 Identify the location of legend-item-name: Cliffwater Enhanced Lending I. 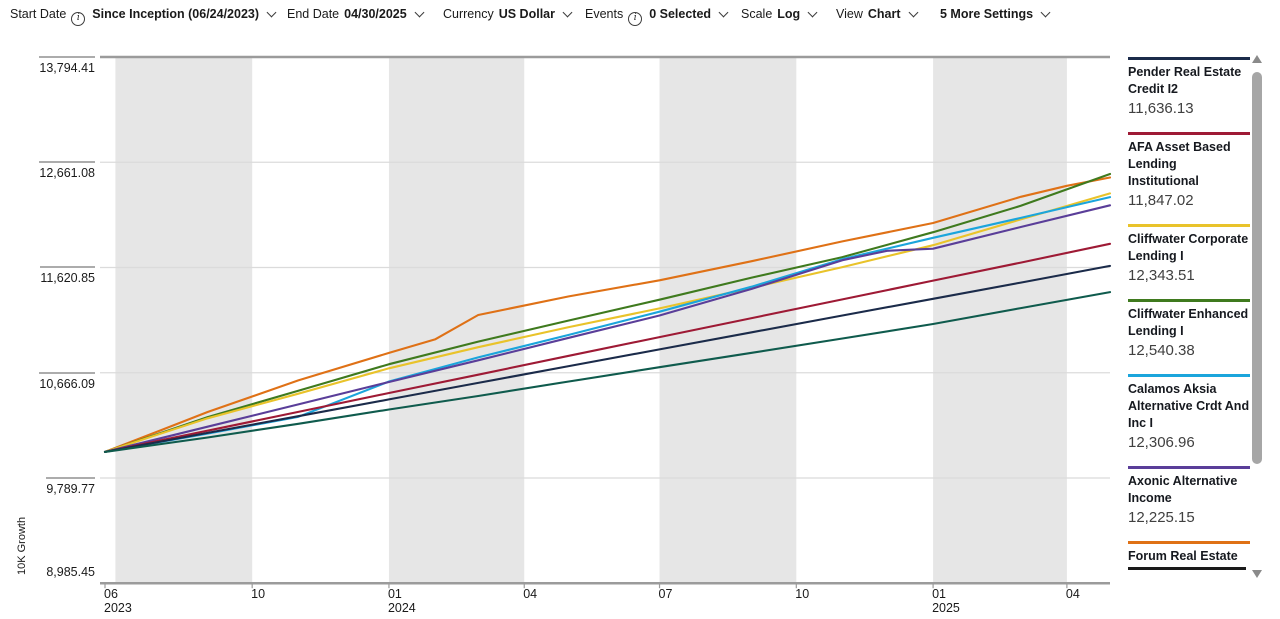
(1188, 322).